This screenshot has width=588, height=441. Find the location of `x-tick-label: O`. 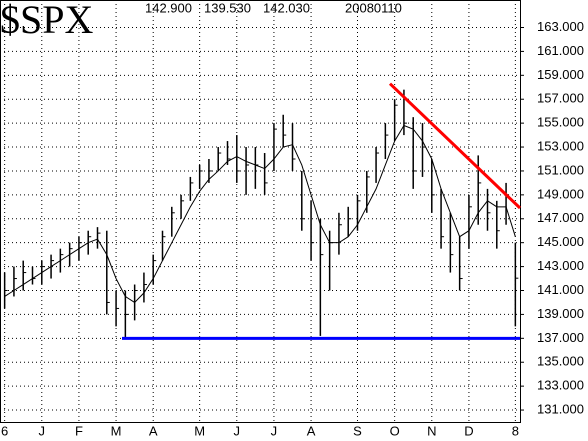

x-tick-label: O is located at coordinates (395, 430).